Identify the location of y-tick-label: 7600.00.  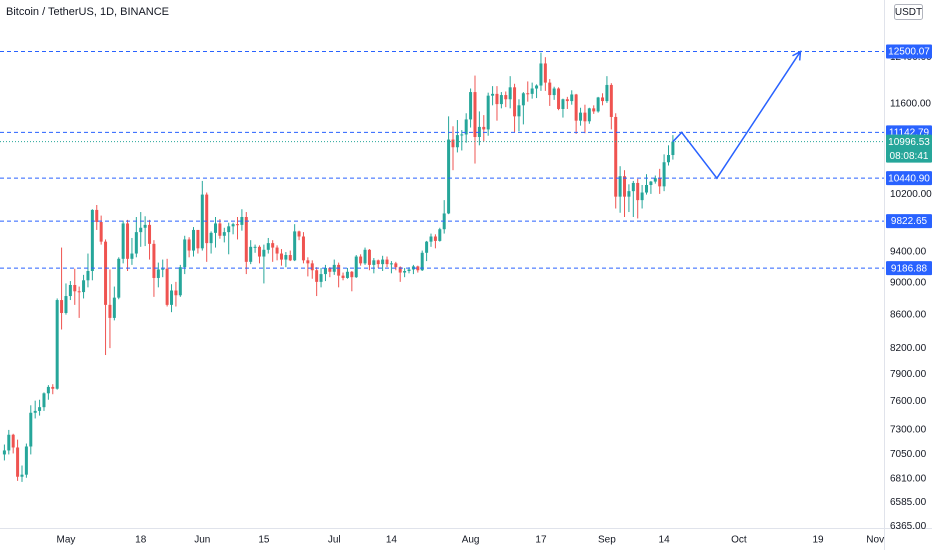
(908, 401).